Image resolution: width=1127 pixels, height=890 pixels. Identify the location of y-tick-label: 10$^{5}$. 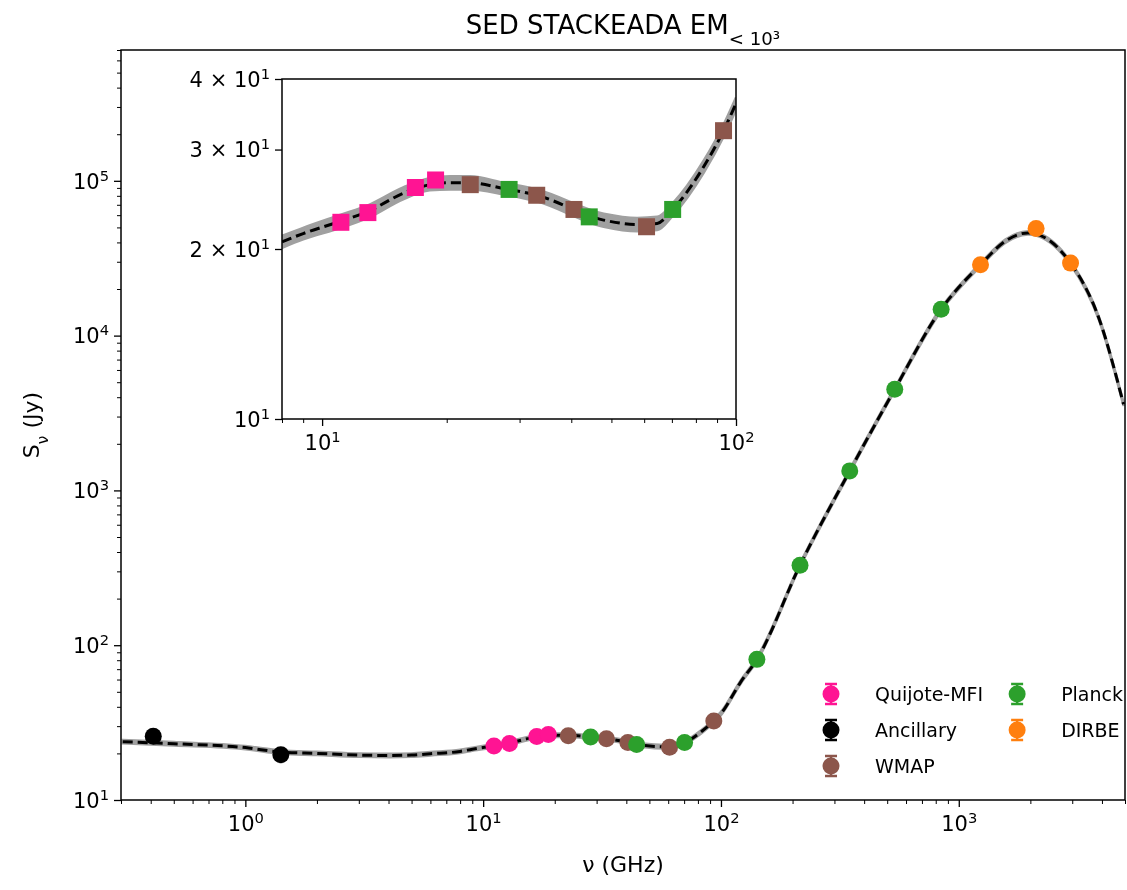
(90, 180).